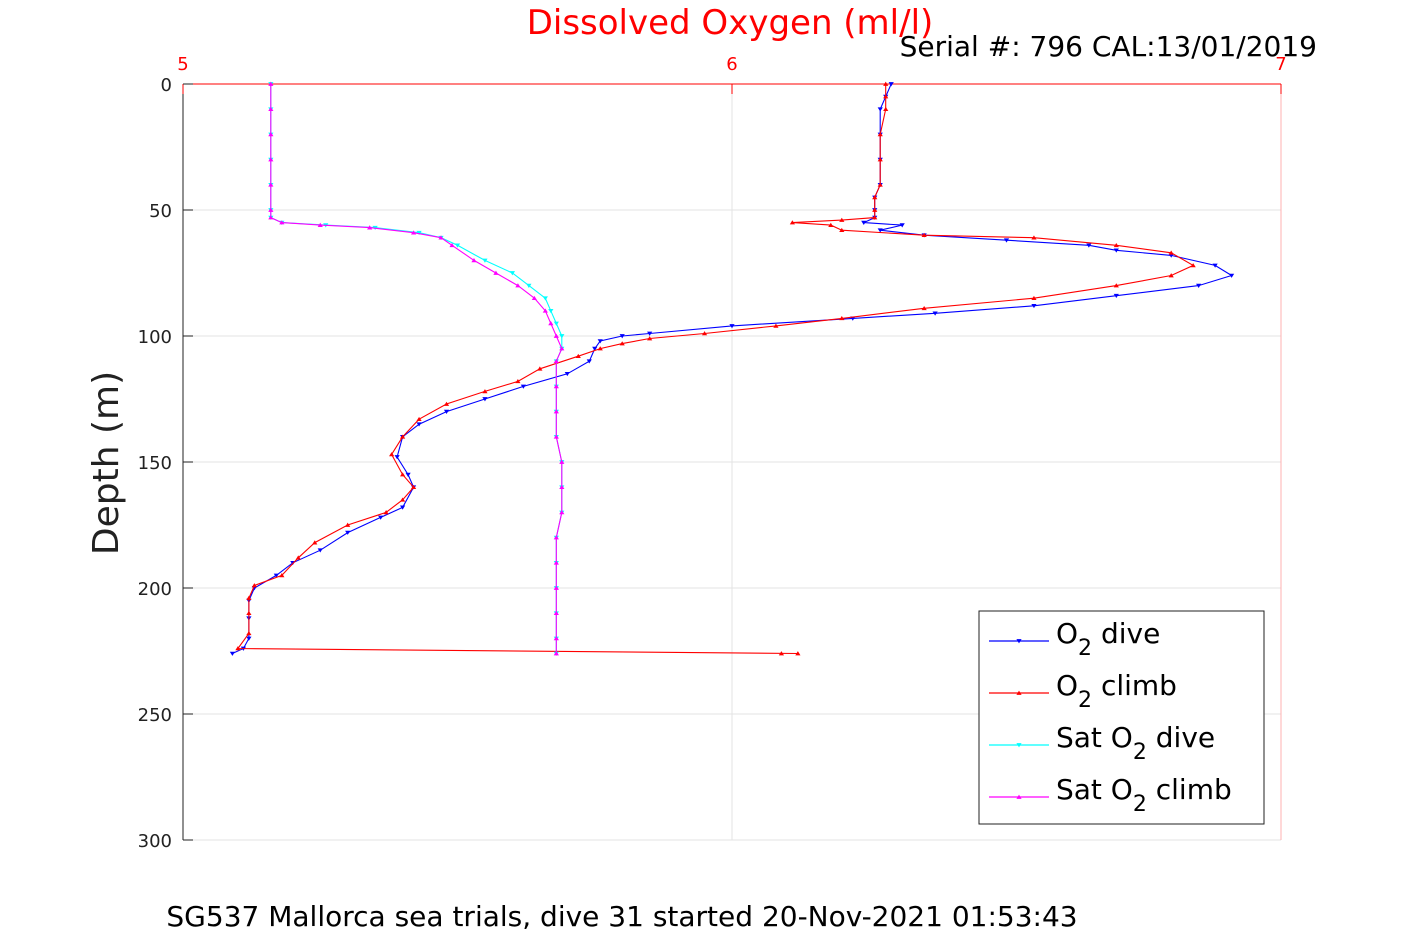 This screenshot has height=945, width=1417. I want to click on y-tick-label: 250, so click(155, 715).